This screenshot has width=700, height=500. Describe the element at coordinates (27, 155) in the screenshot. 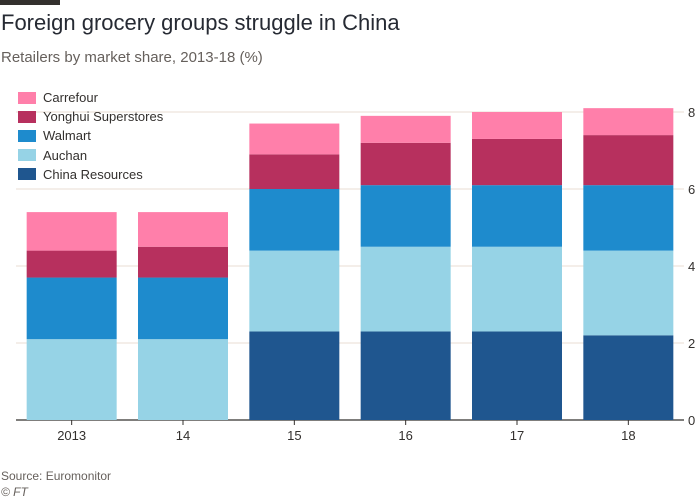

I see `legend-swatch-auchan` at that location.